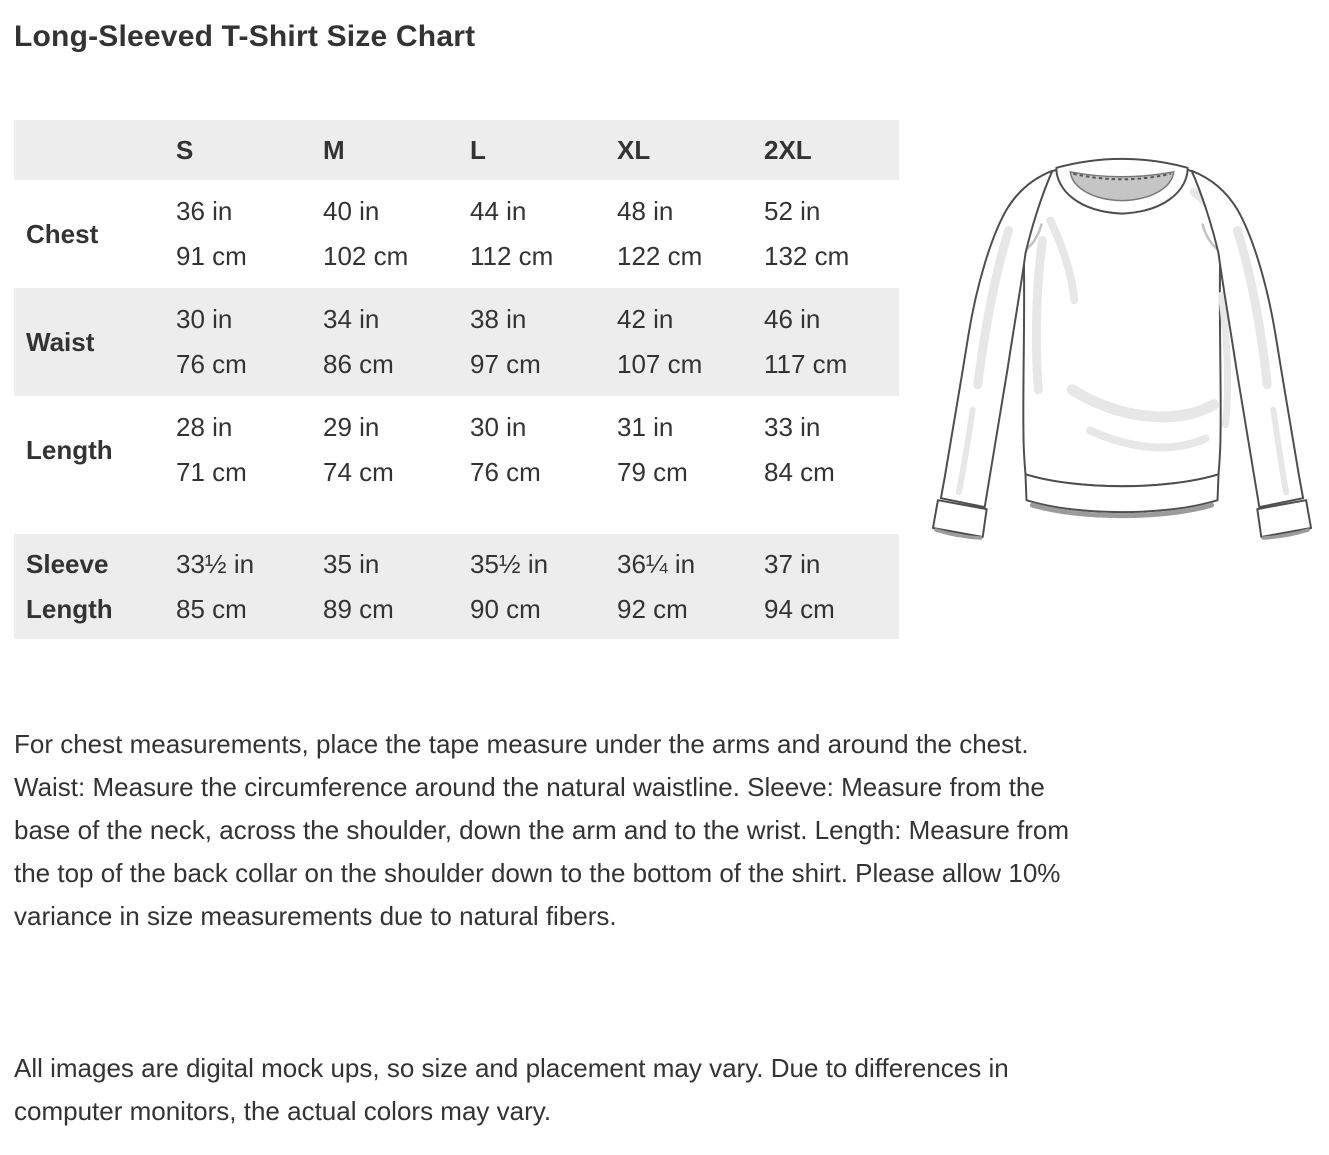 The height and width of the screenshot is (1155, 1329). I want to click on size-cell: 48 in 122 cm, so click(660, 233).